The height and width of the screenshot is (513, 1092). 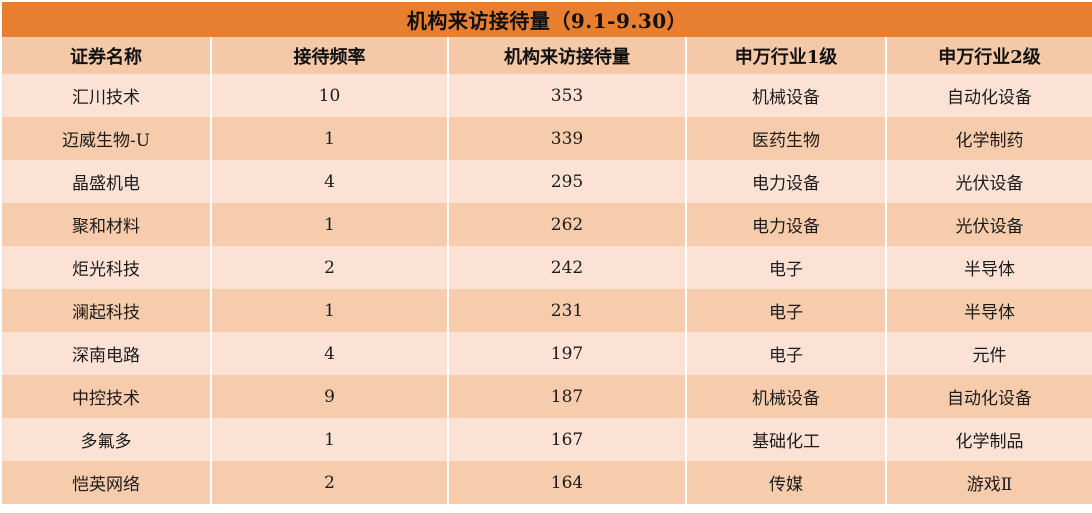 I want to click on cell-industry-level-1: 基础化工, so click(x=786, y=439).